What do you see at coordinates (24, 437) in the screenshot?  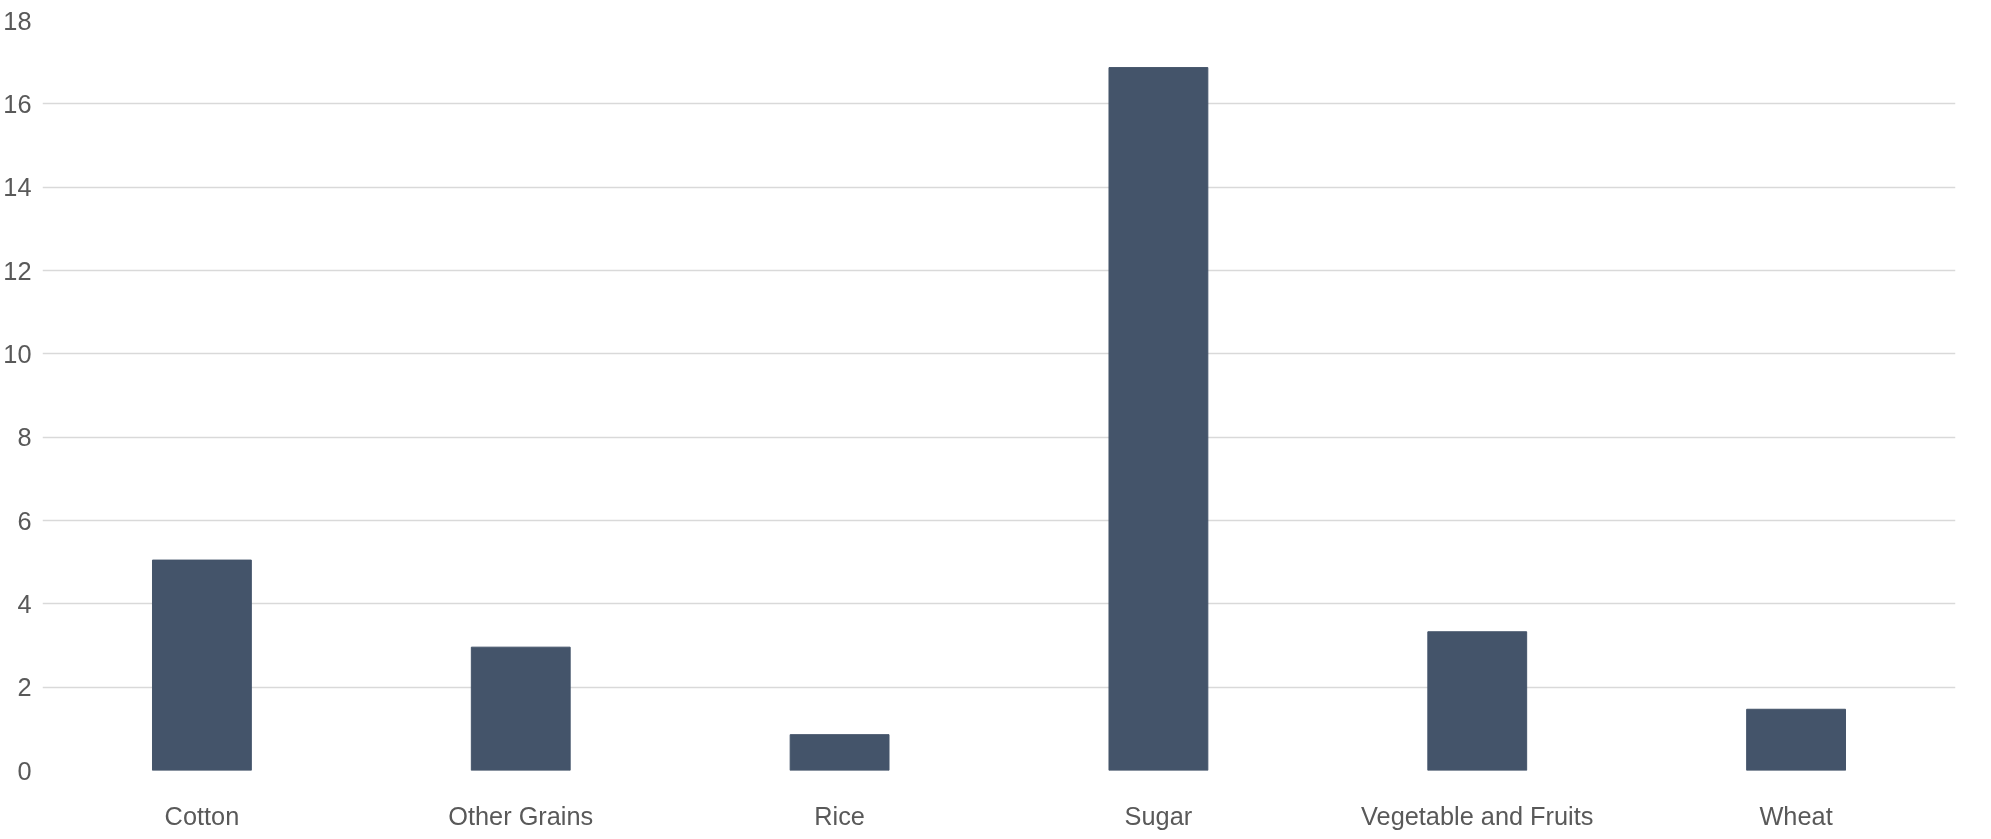 I see `y-tick-label: 8` at bounding box center [24, 437].